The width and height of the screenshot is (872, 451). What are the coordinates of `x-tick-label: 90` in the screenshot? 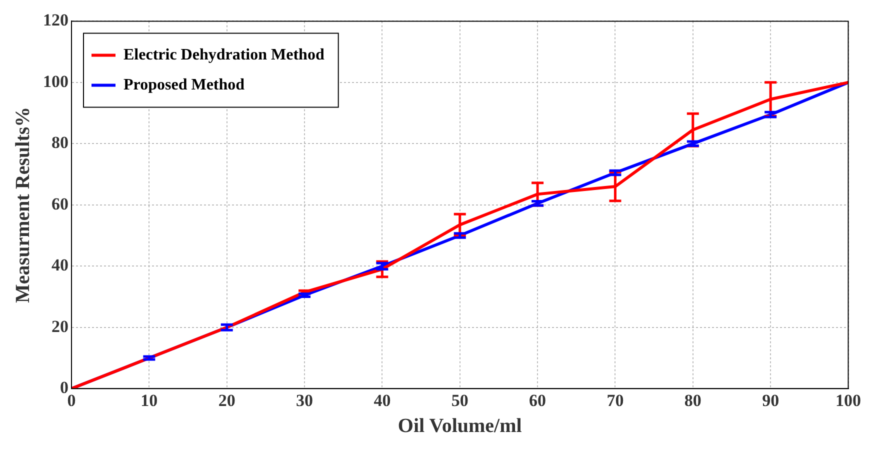 It's located at (771, 400).